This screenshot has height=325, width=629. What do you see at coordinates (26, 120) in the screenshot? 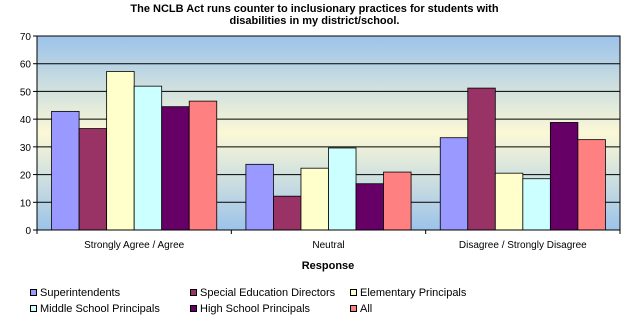
I see `y-tick-label: 40` at bounding box center [26, 120].